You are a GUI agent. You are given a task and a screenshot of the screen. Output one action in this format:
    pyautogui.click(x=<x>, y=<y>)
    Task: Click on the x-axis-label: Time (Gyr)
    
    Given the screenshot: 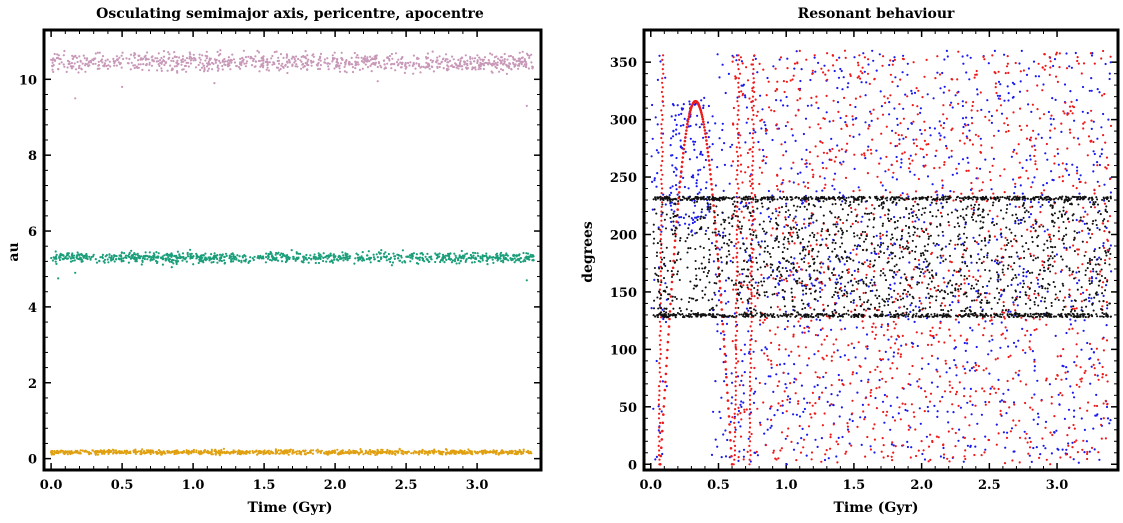 What is the action you would take?
    pyautogui.click(x=289, y=508)
    